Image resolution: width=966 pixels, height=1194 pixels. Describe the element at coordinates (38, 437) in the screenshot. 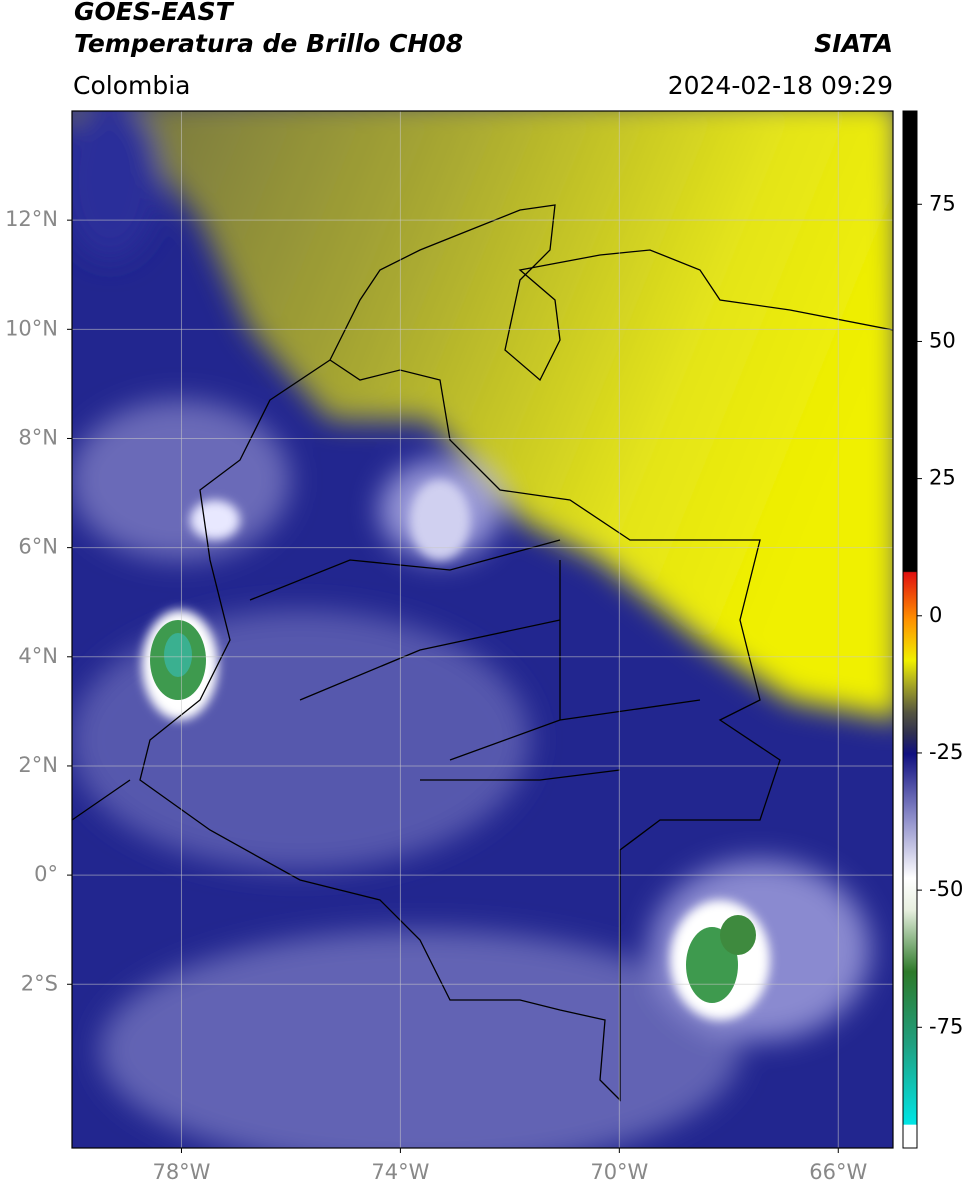

I see `y-tick-label: 8°N` at that location.